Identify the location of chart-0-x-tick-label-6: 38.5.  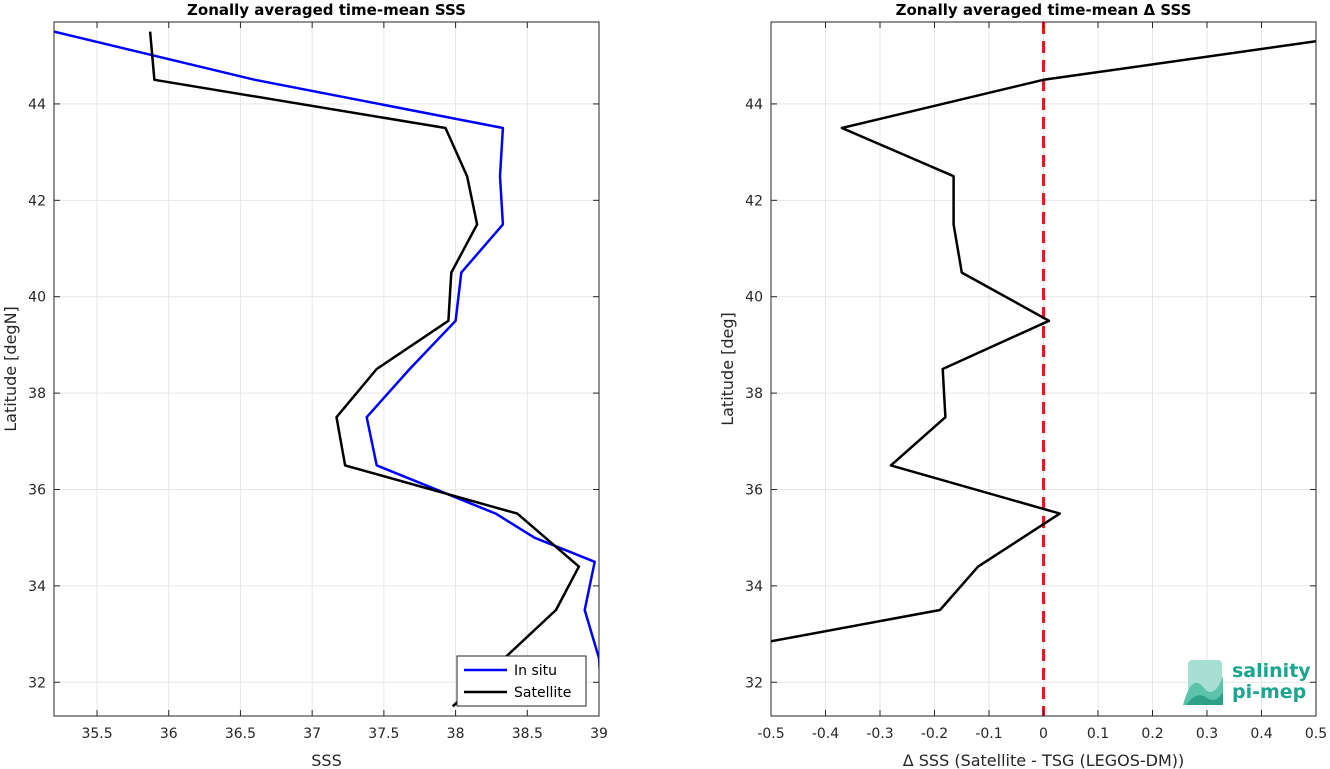
(527, 734).